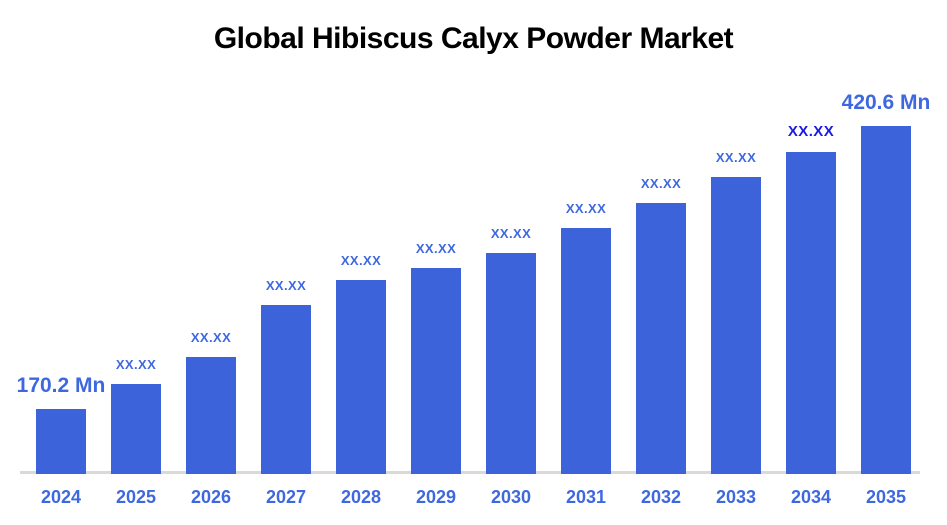  I want to click on bar-2028, so click(361, 377).